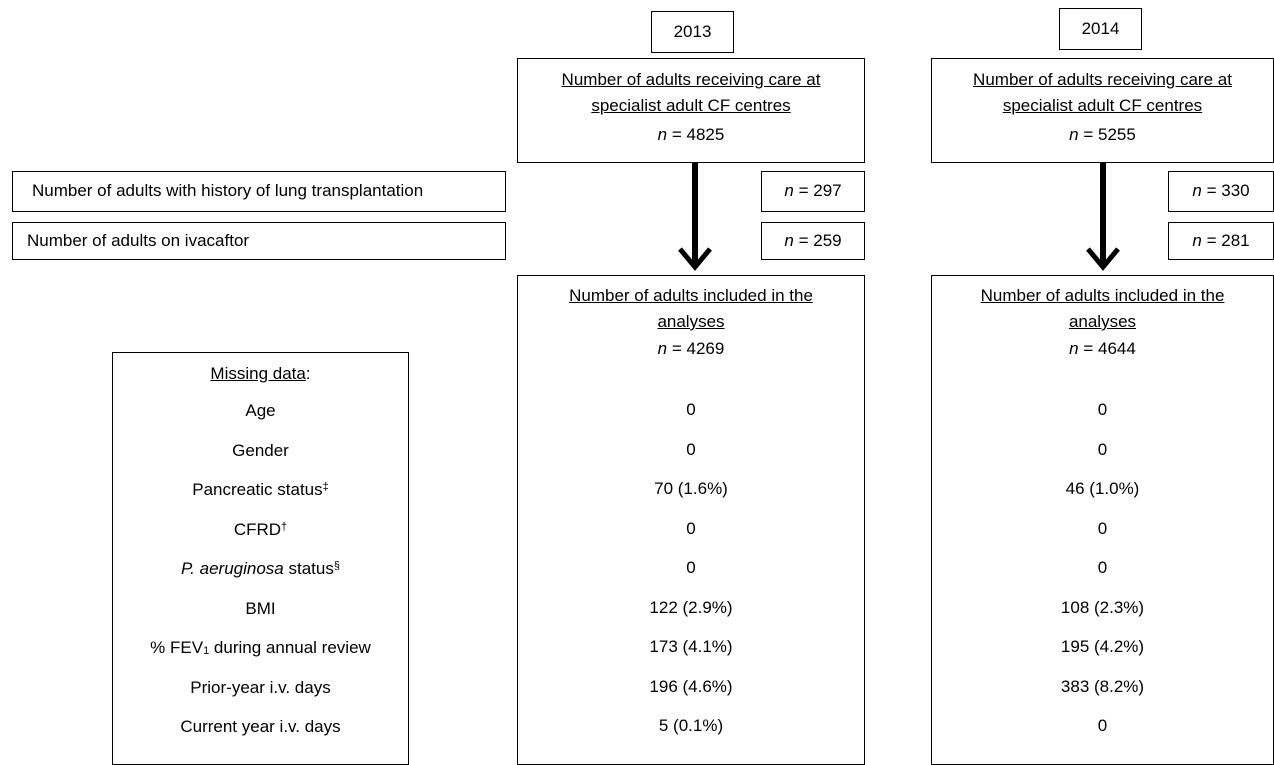 Image resolution: width=1274 pixels, height=765 pixels. I want to click on year-2013-box: 2013, so click(692, 32).